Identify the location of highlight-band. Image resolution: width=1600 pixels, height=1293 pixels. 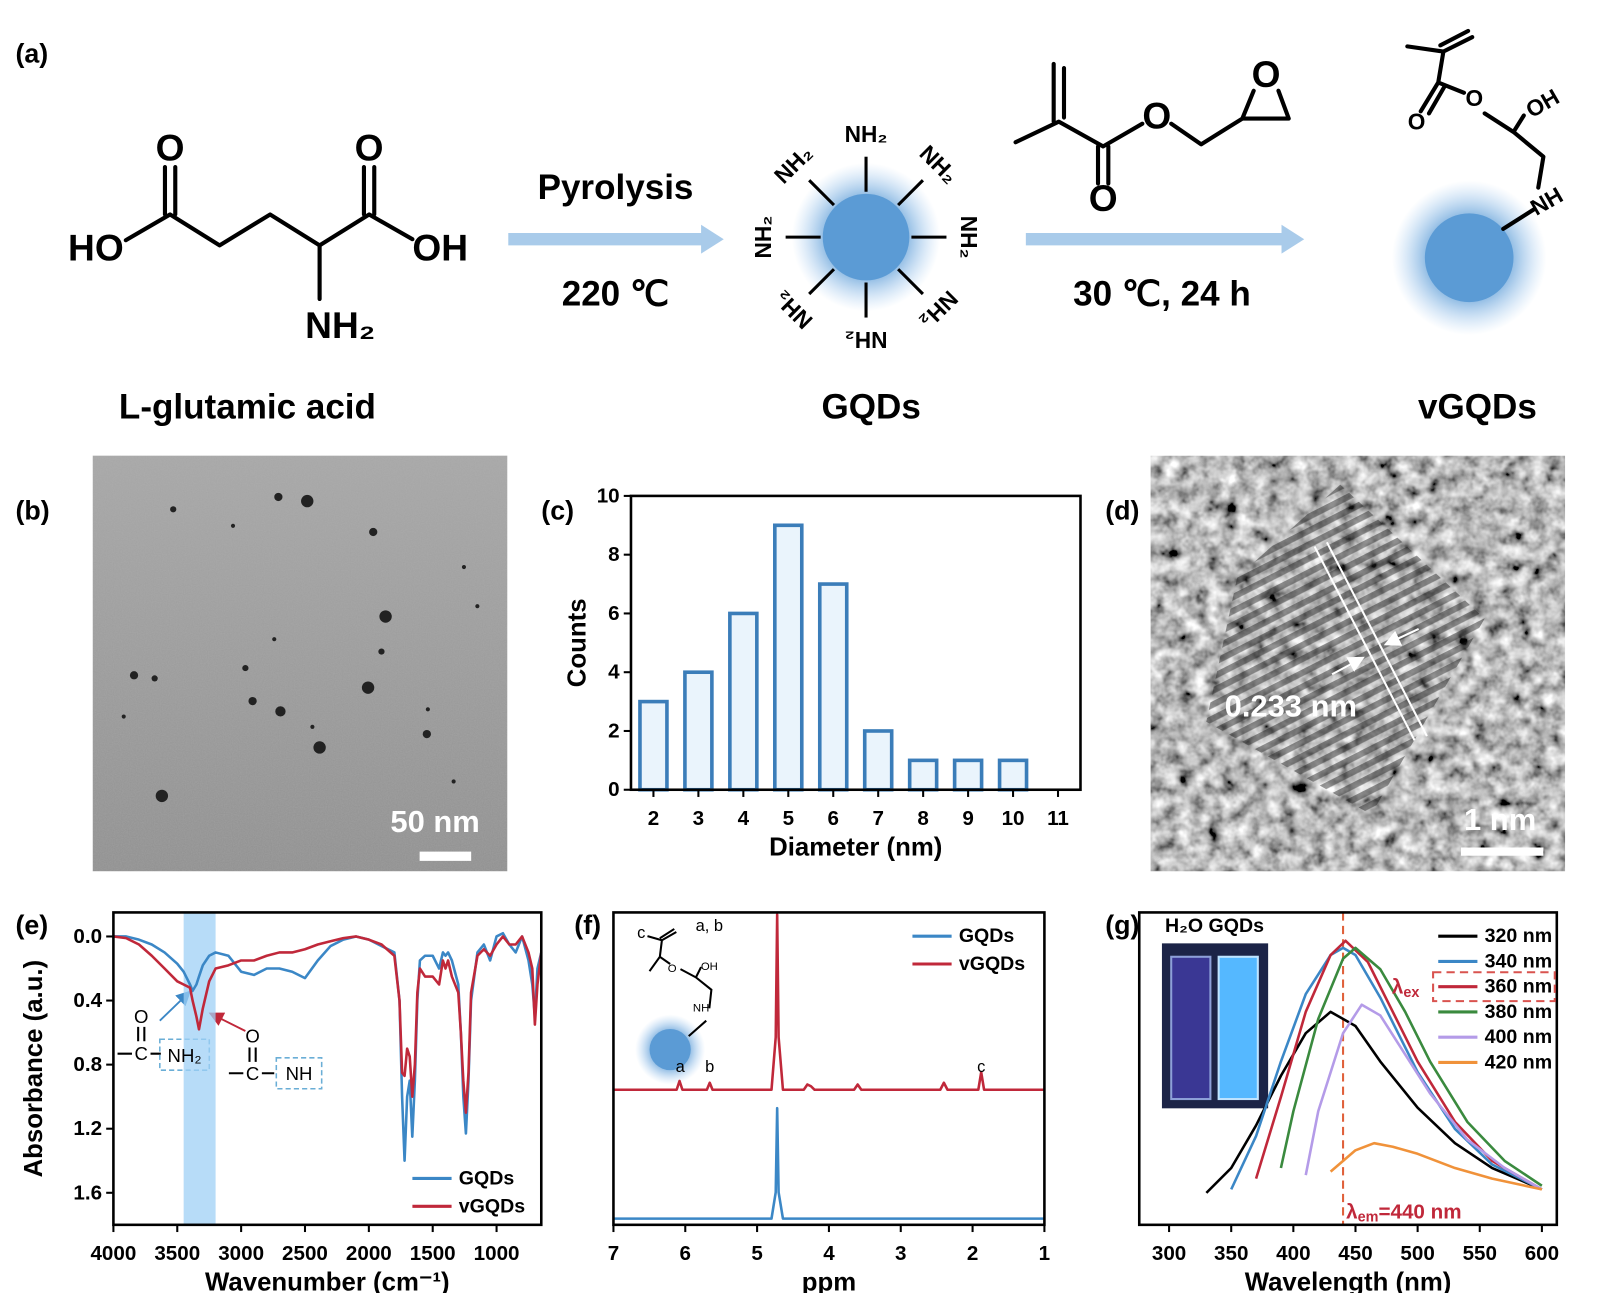
(199, 1068).